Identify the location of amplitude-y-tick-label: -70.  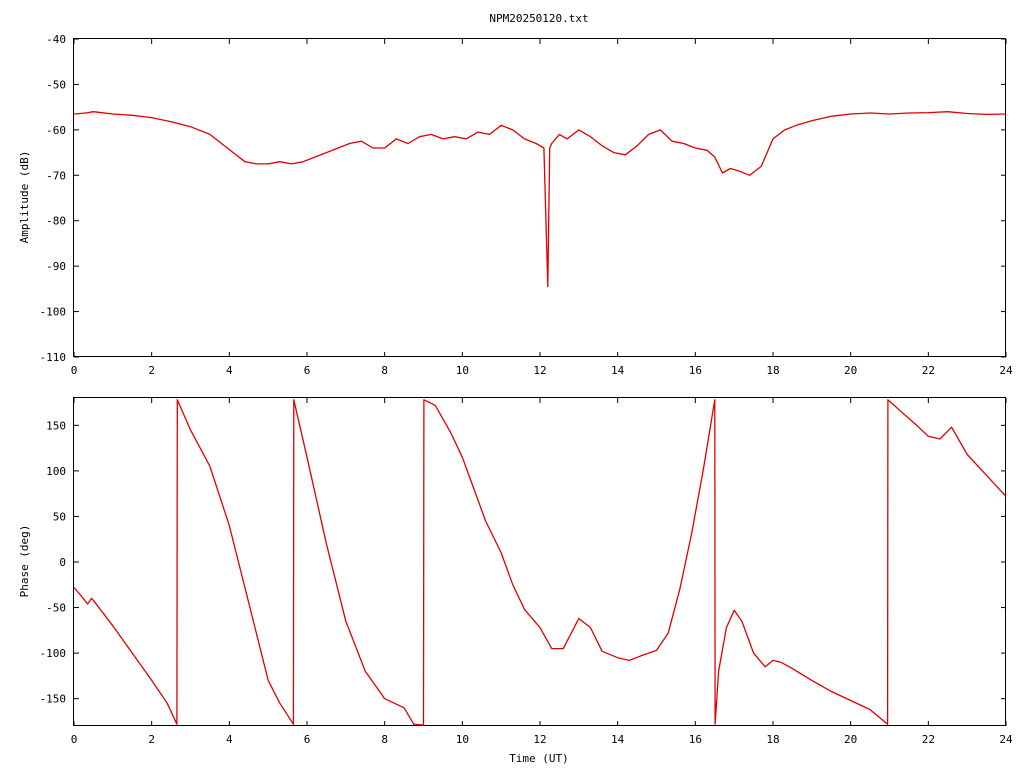
(56, 175).